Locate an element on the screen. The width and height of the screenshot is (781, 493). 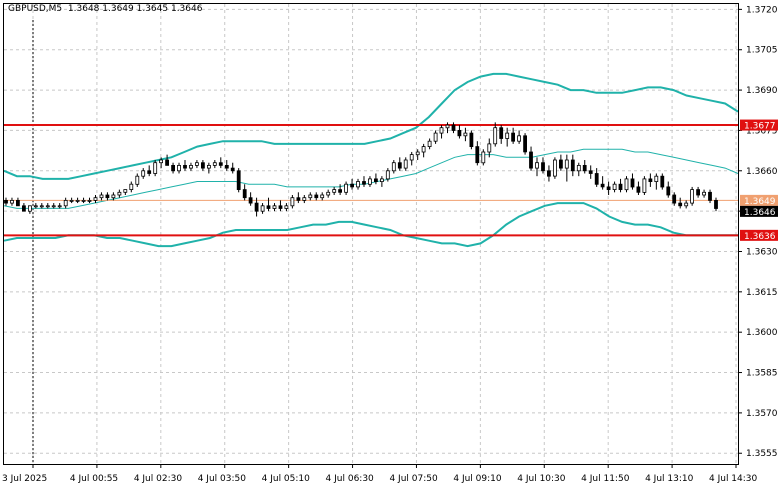
y-tick-label: 1.3690 is located at coordinates (762, 91).